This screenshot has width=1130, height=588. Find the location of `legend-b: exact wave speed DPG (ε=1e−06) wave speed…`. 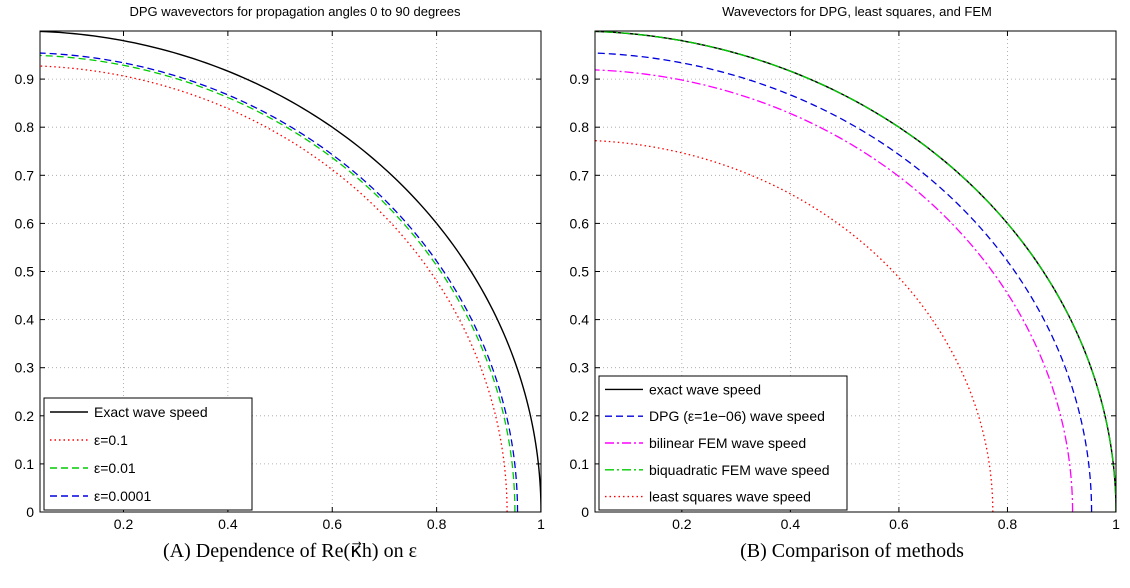

legend-b: exact wave speed DPG (ε=1e−06) wave speed… is located at coordinates (723, 443).